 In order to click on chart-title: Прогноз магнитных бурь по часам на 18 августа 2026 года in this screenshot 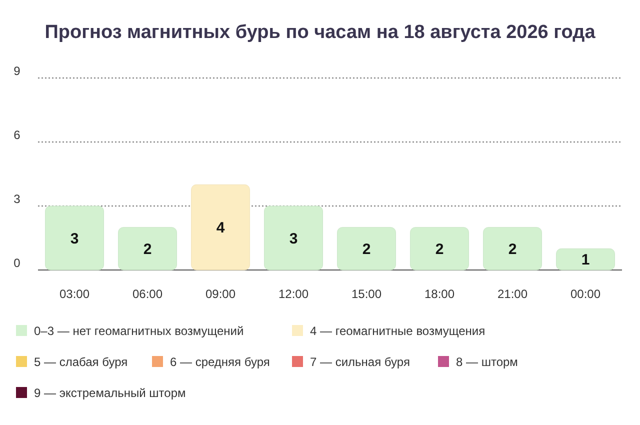, I will do `click(320, 32)`.